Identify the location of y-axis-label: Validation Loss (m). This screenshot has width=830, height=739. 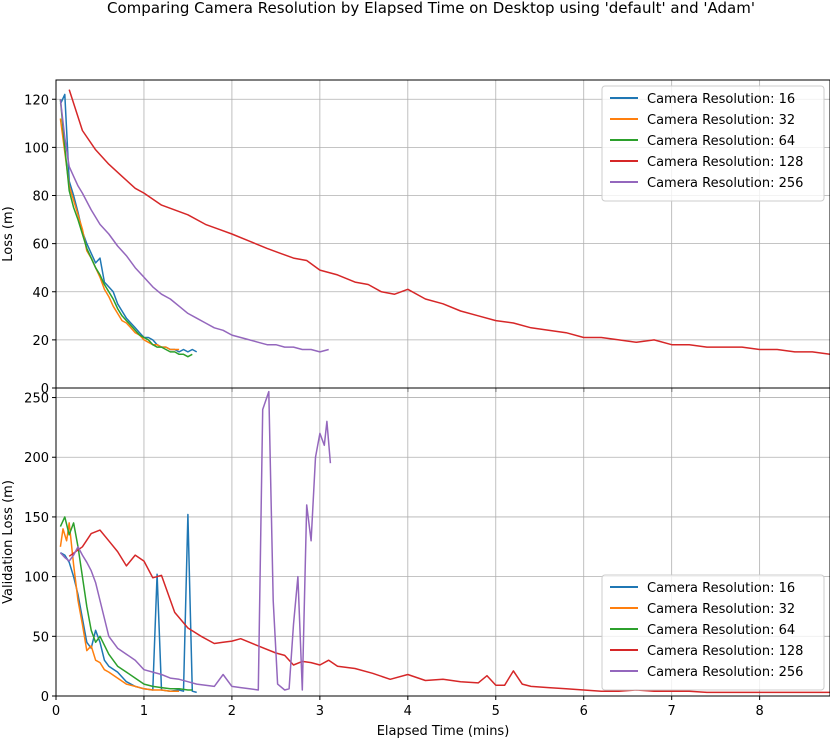
(8, 542).